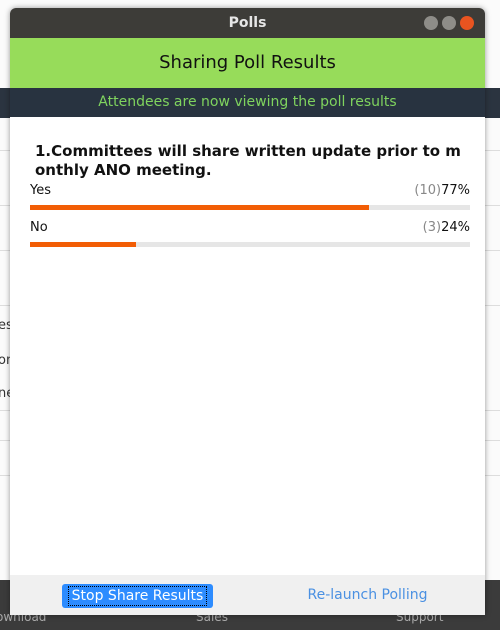  Describe the element at coordinates (455, 227) in the screenshot. I see `option-percent: 24%` at that location.